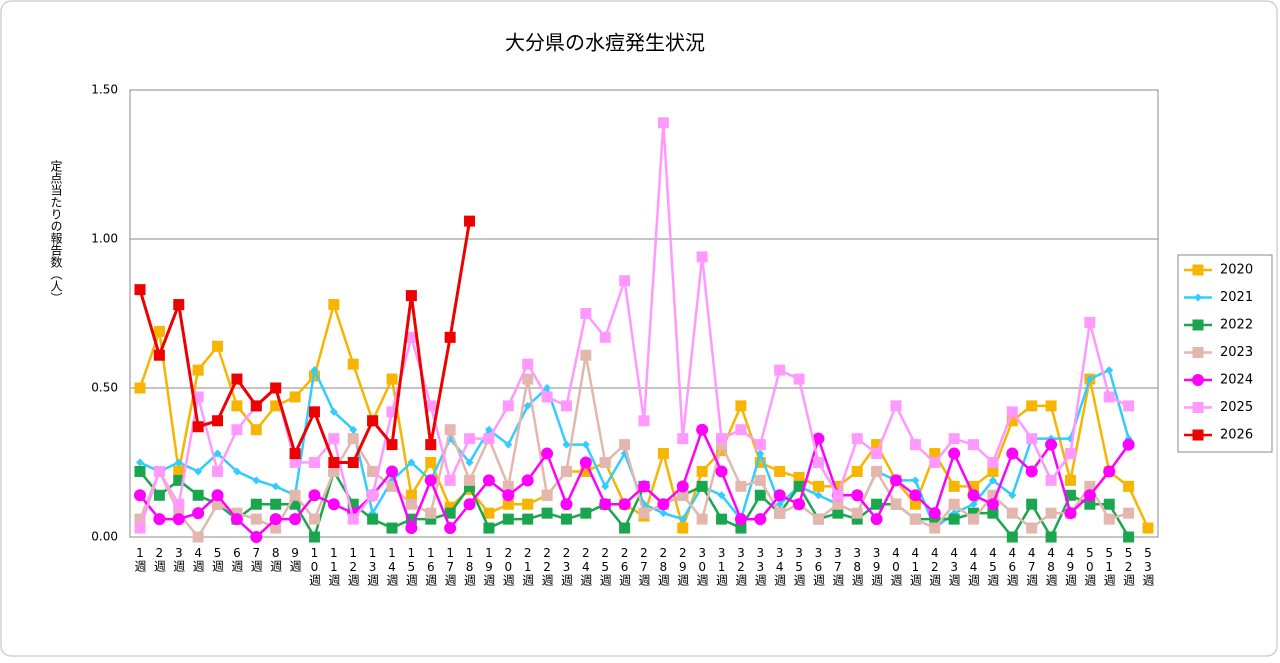 This screenshot has width=1280, height=663. I want to click on x-tick-label: 48週, so click(1051, 566).